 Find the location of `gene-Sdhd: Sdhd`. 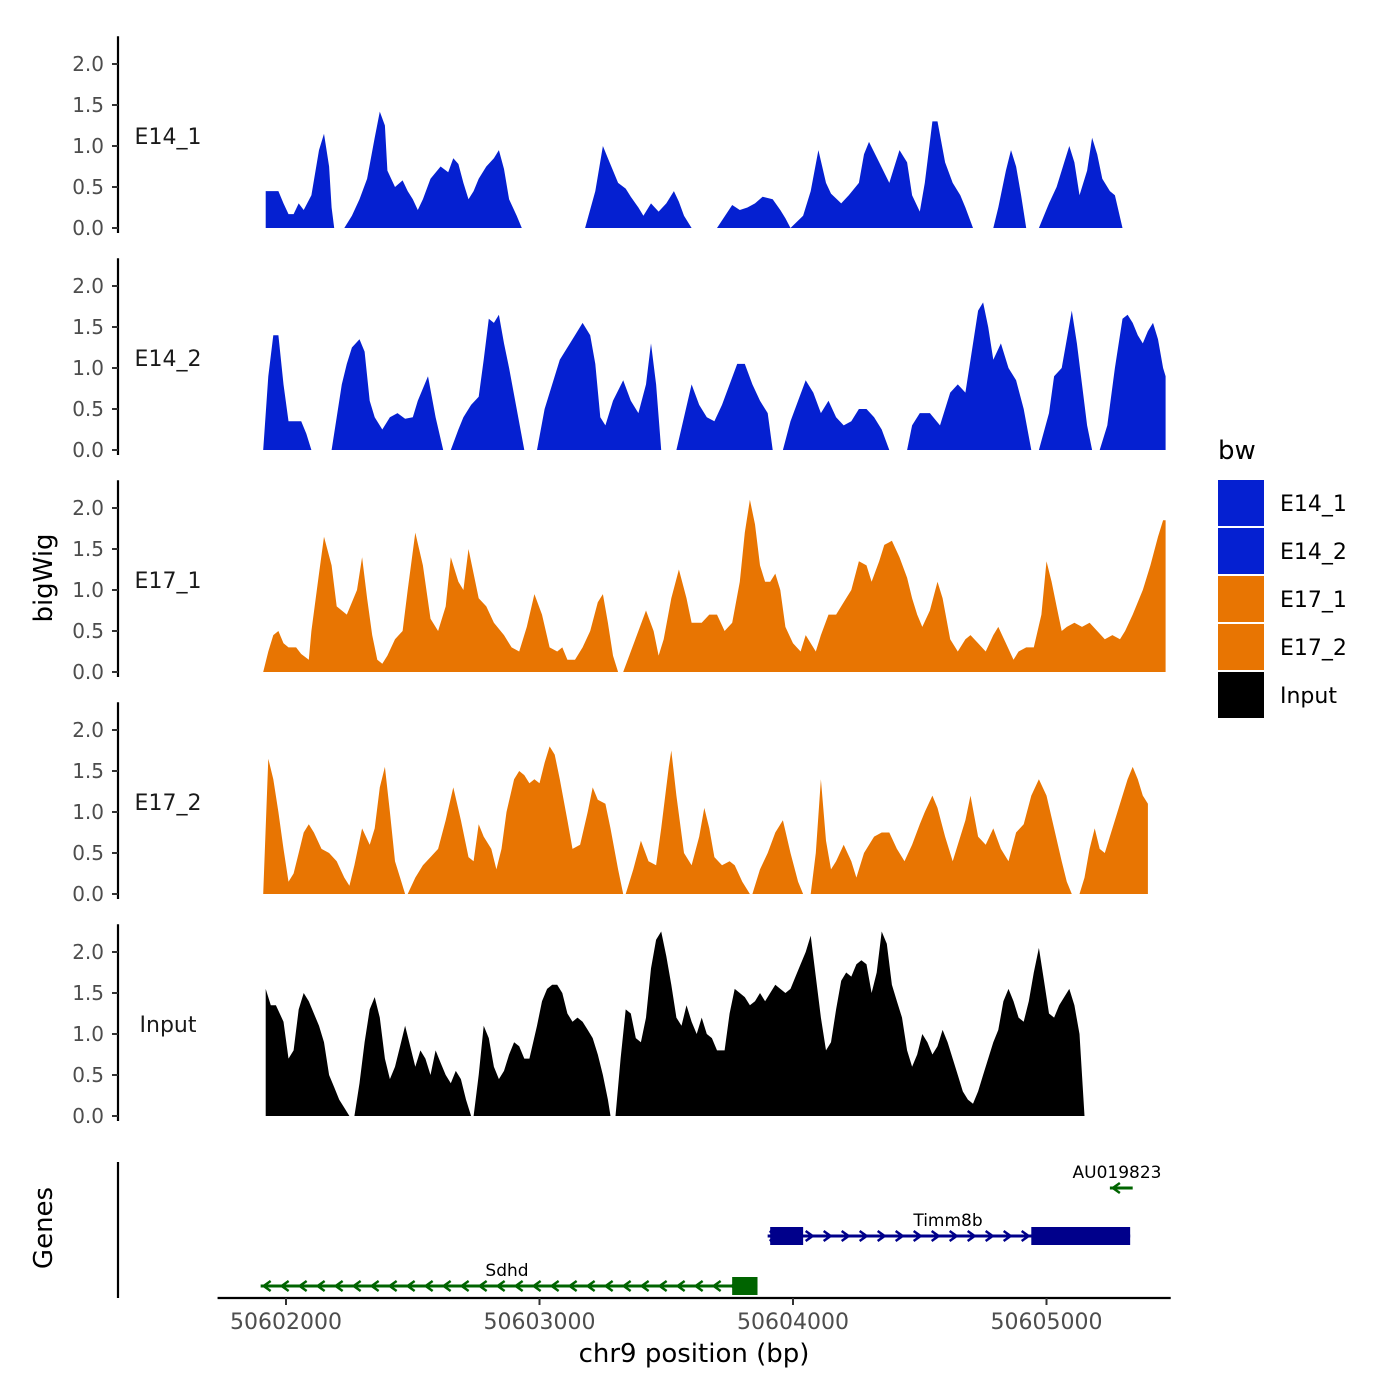

gene-Sdhd: Sdhd is located at coordinates (509, 1278).